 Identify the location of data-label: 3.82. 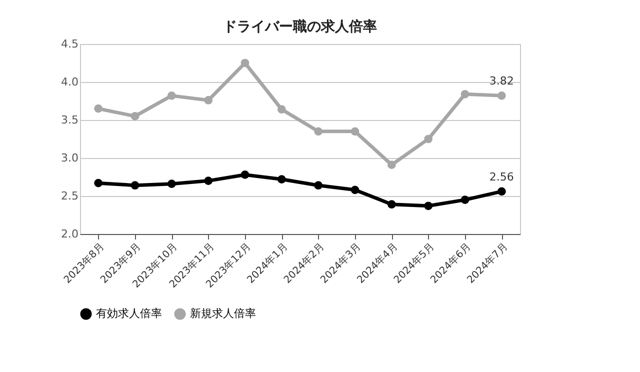
(501, 81).